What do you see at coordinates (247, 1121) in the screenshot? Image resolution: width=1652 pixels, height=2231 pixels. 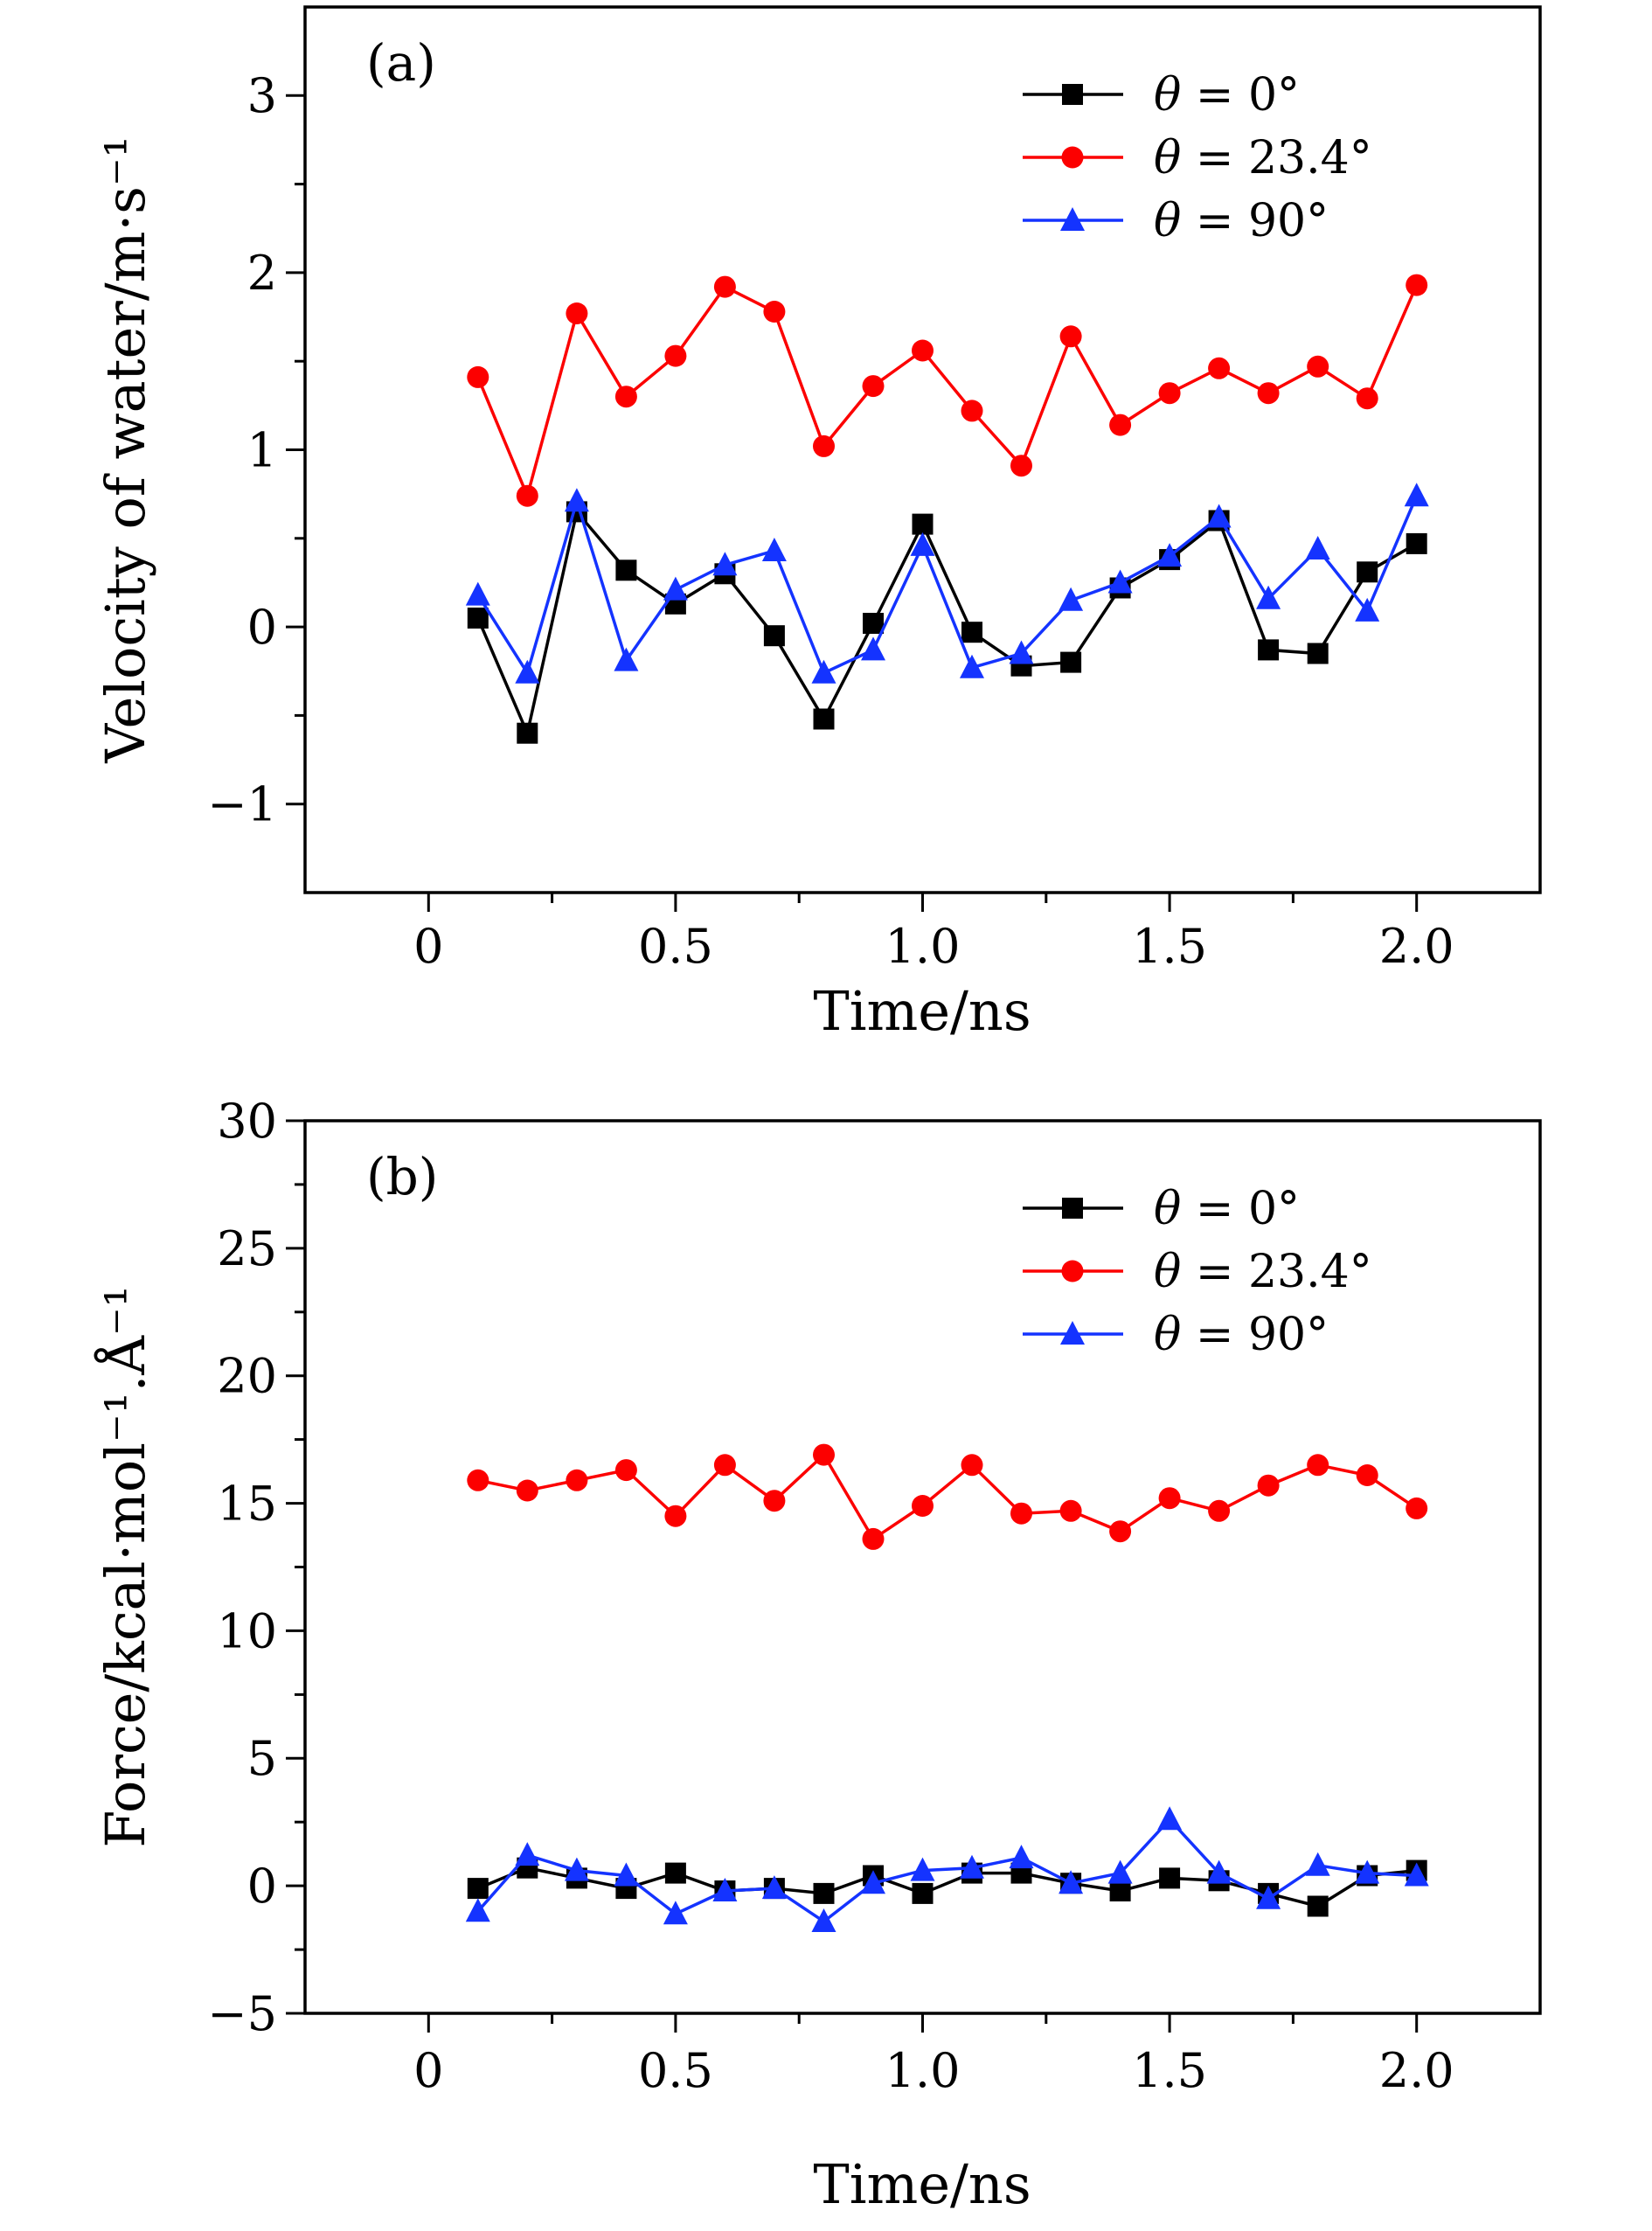 I see `y-tick-label: 30` at bounding box center [247, 1121].